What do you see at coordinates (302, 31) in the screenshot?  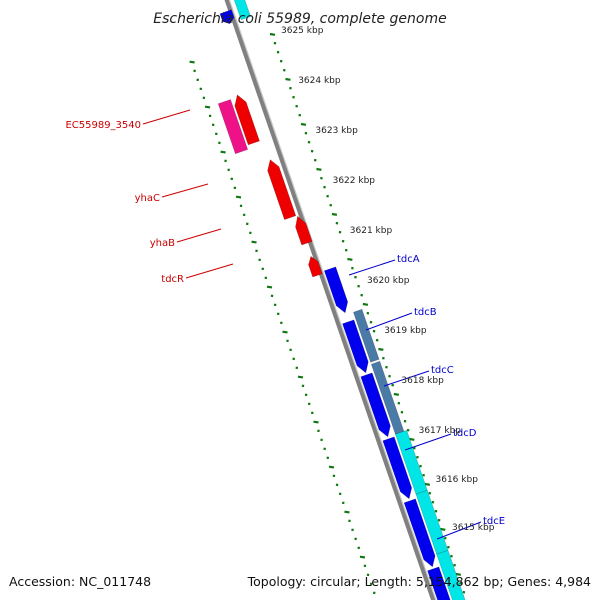 I see `scale-label: 3625 kbp` at bounding box center [302, 31].